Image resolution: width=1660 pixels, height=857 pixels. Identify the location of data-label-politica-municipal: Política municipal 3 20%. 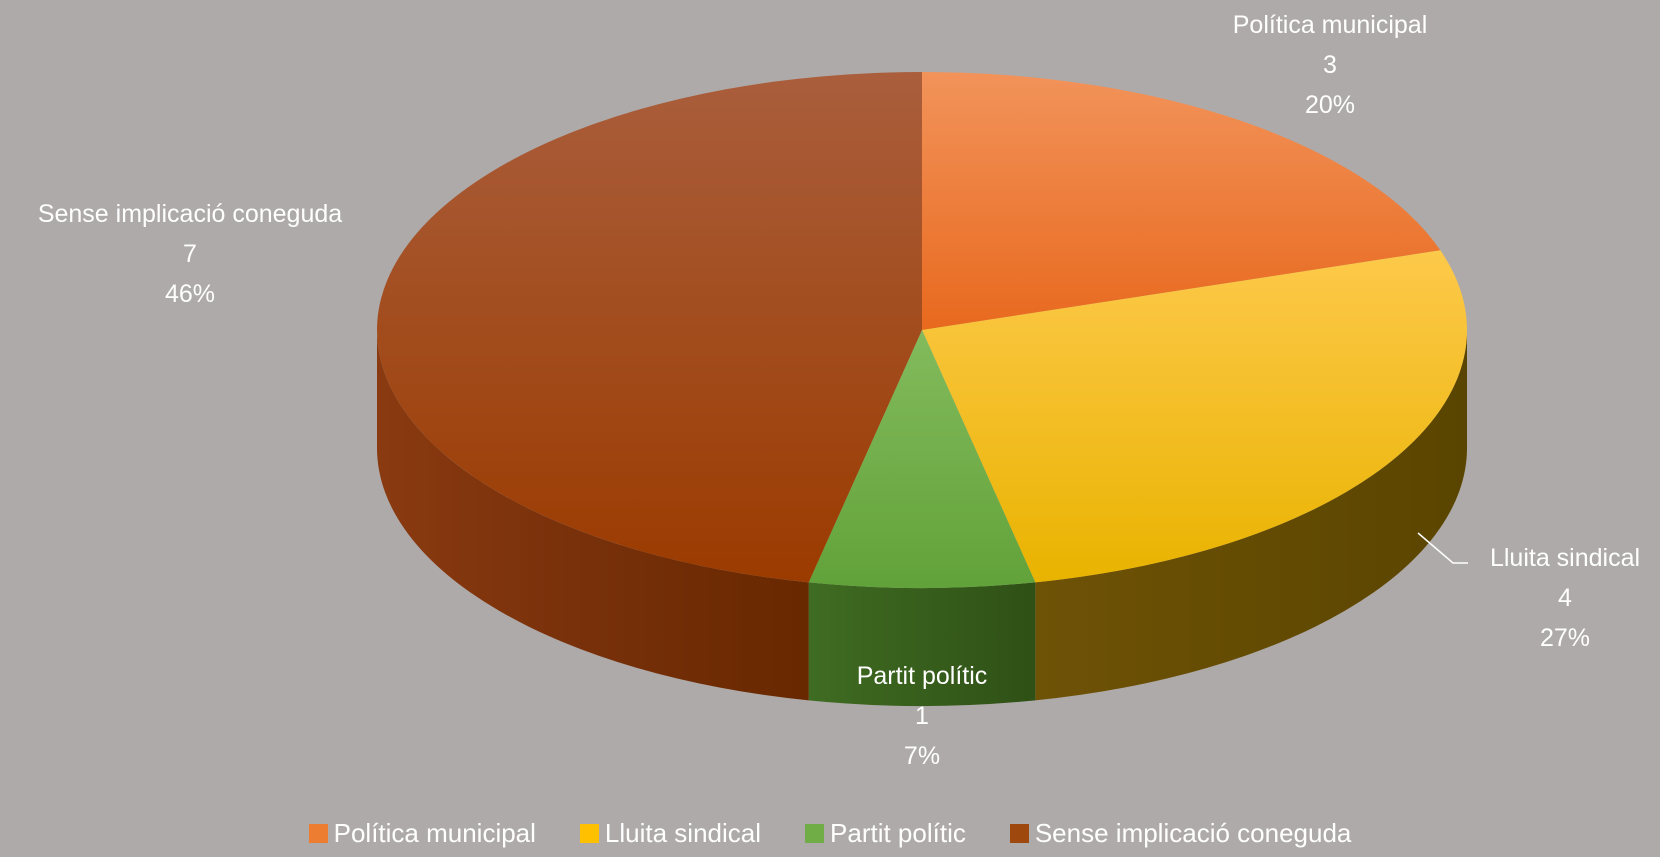
(1330, 65).